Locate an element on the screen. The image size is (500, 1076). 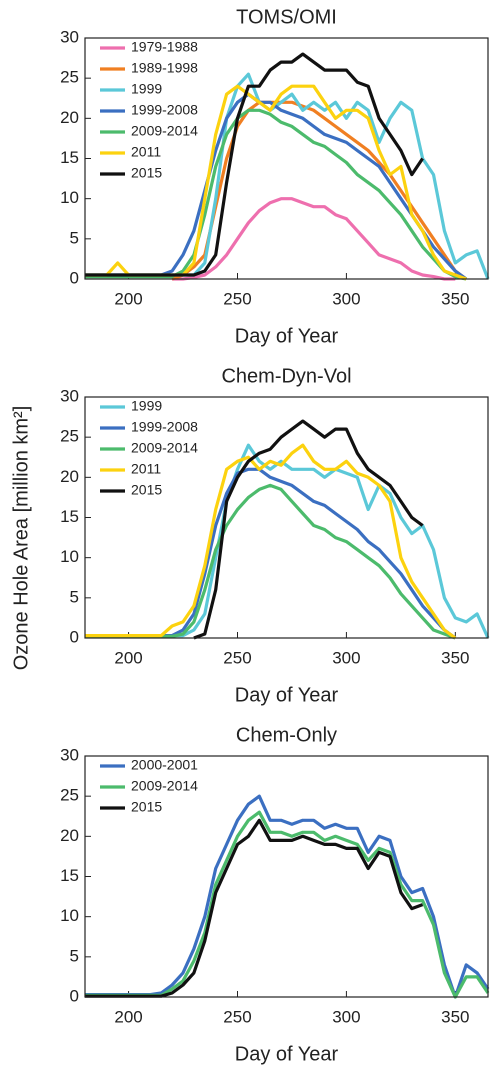
y-axis-label: Ozone Hole Area [million km²] is located at coordinates (21, 538).